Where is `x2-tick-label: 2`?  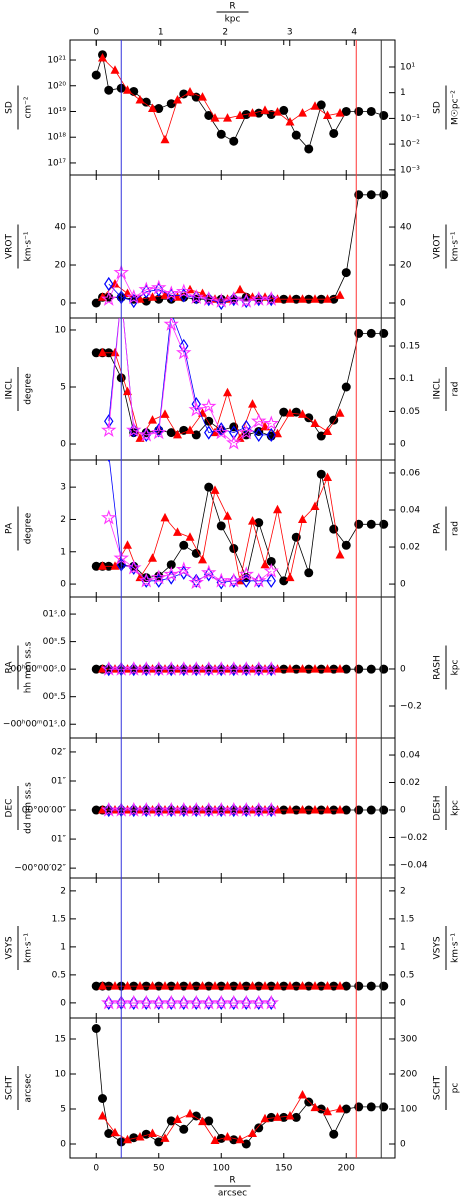 x2-tick-label: 2 is located at coordinates (225, 33).